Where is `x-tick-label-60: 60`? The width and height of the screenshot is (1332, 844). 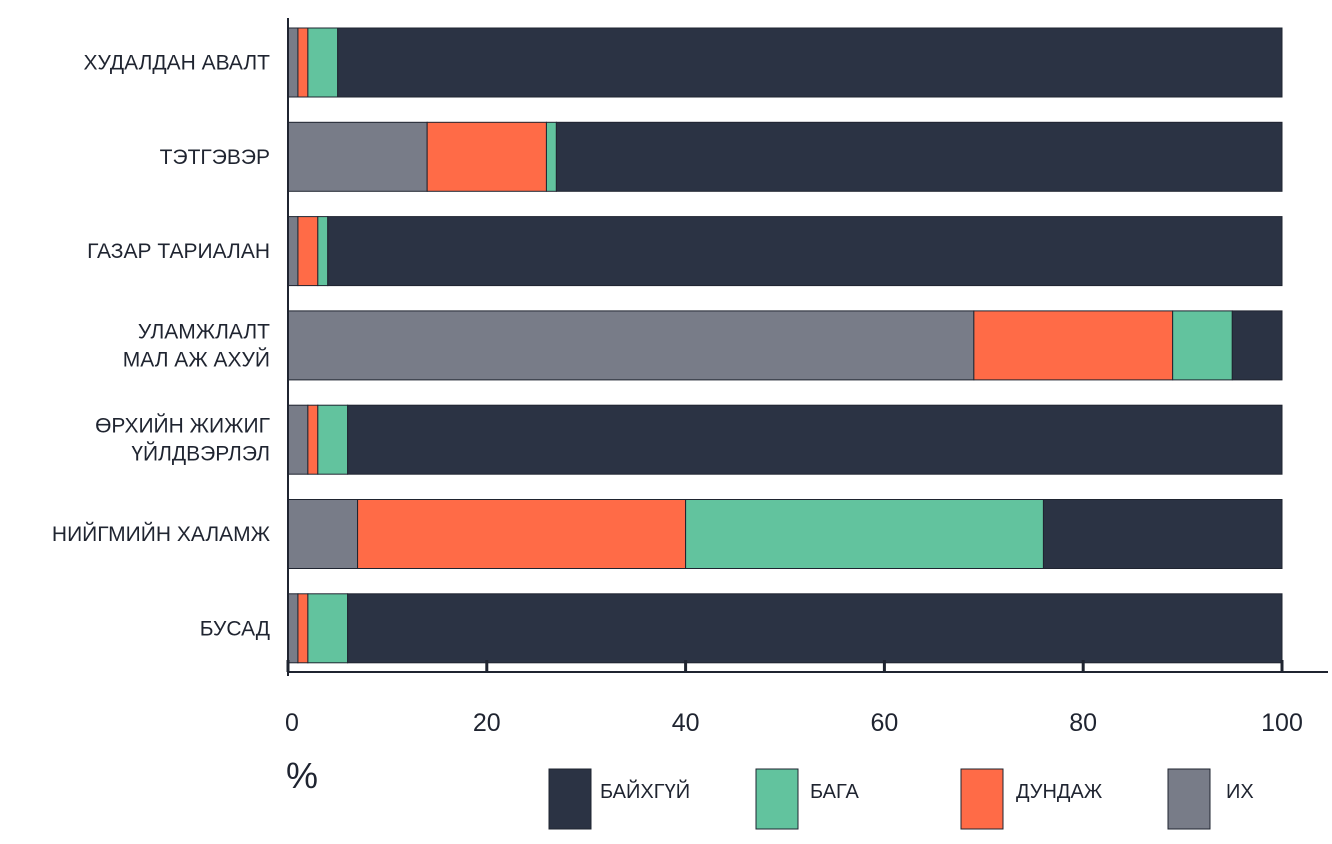 x-tick-label-60: 60 is located at coordinates (884, 723).